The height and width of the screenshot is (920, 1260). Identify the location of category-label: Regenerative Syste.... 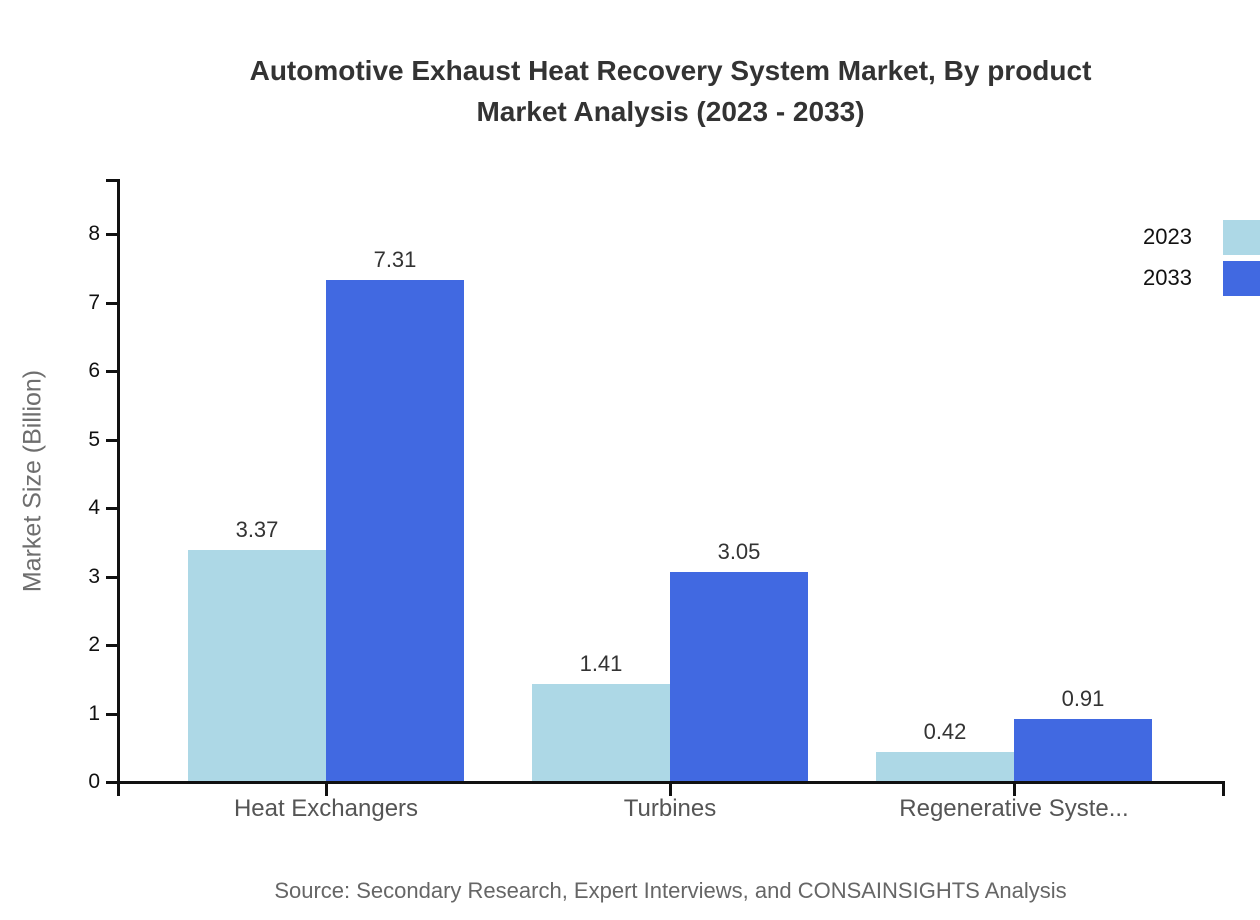
(1014, 808).